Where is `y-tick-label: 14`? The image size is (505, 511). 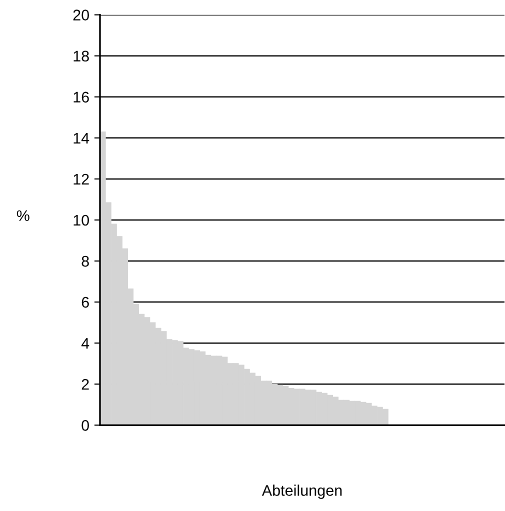
y-tick-label: 14 is located at coordinates (82, 138).